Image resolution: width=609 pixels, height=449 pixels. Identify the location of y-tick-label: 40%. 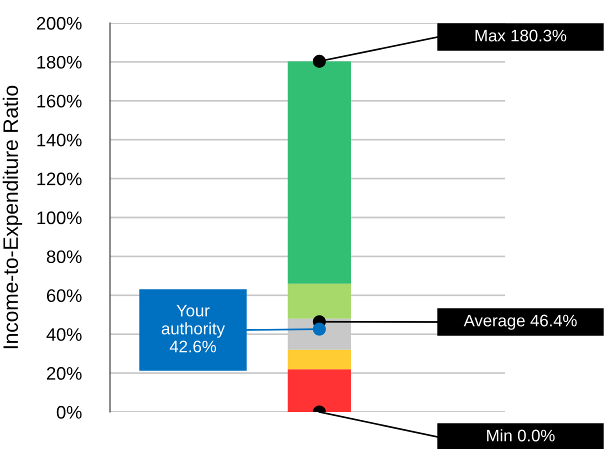
(64, 334).